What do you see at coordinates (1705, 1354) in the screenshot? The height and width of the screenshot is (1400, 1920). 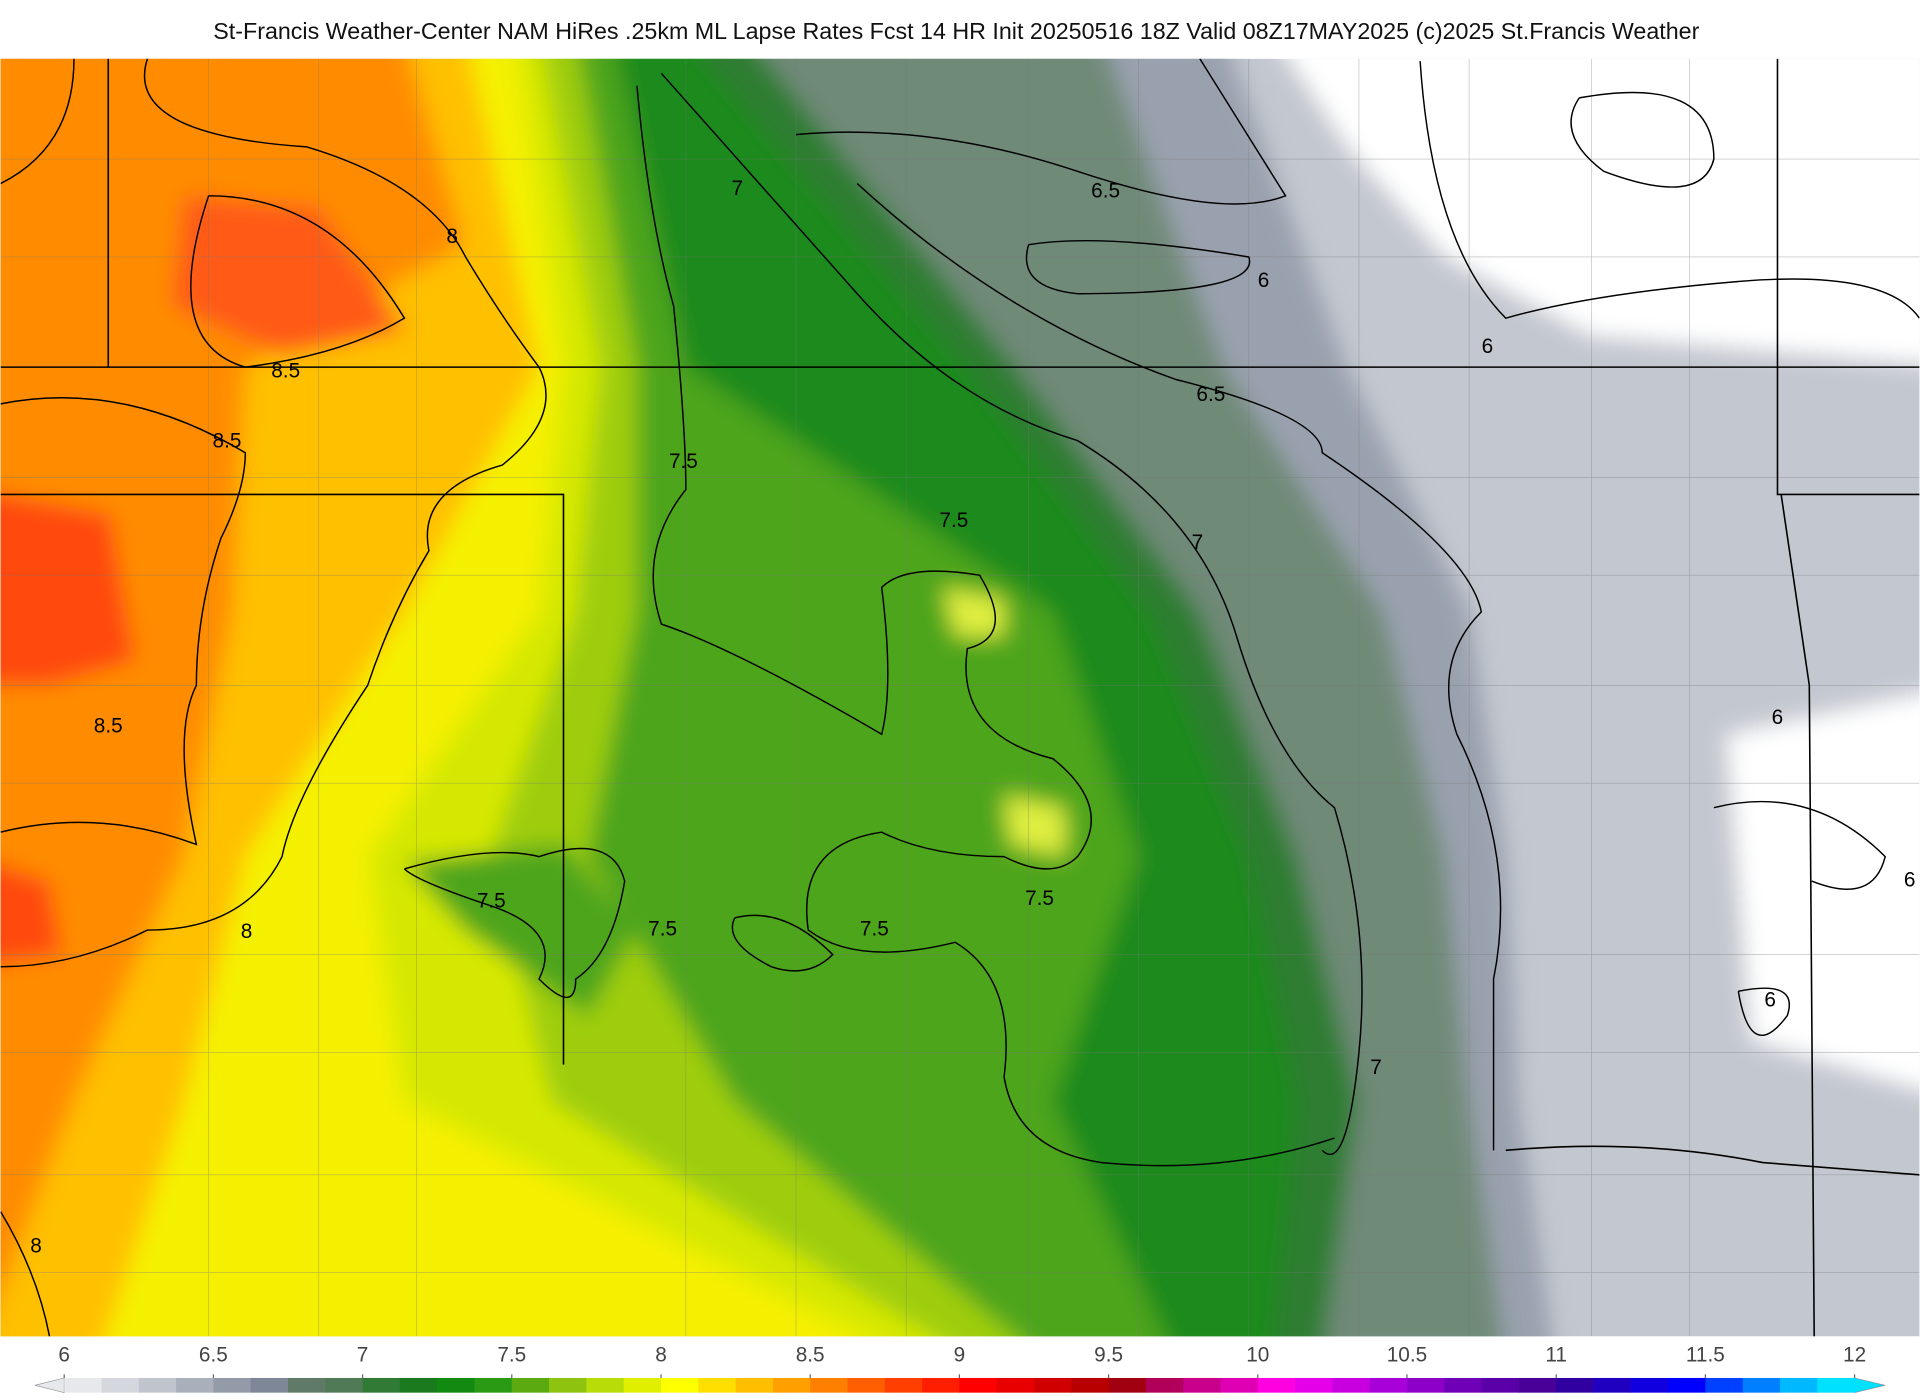 I see `colorbar-tick-label: 11.5` at bounding box center [1705, 1354].